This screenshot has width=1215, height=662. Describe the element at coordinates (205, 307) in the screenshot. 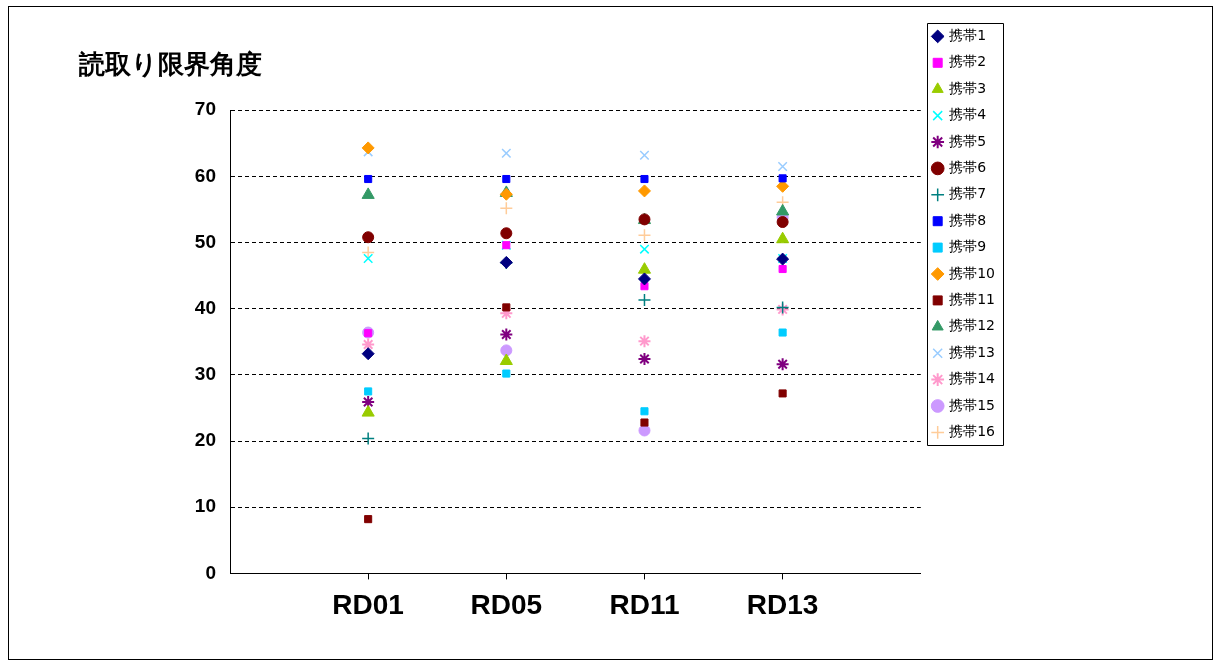

I see `y-tick-label: 40` at that location.